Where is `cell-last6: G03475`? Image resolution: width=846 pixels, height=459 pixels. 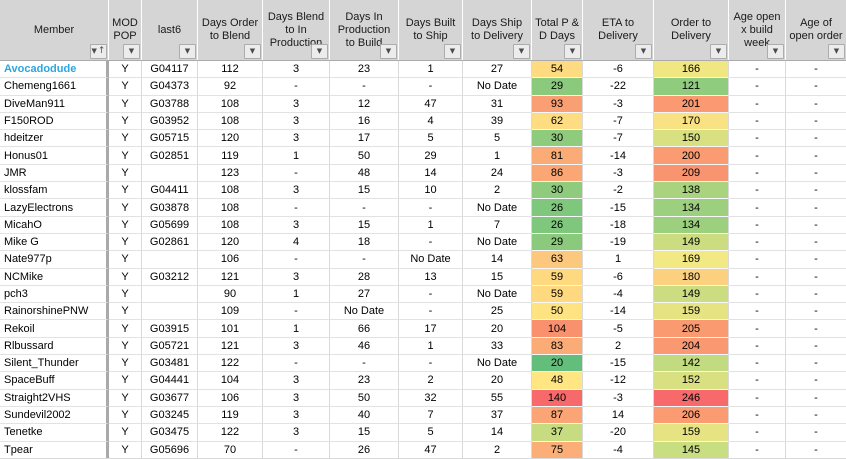 cell-last6: G03475 is located at coordinates (170, 433).